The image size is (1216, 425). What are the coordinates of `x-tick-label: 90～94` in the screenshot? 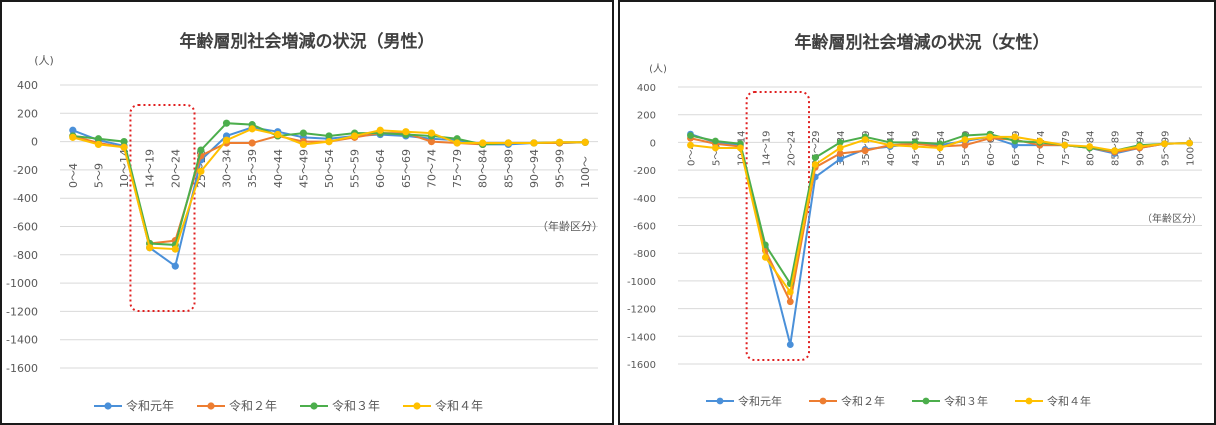 It's located at (534, 168).